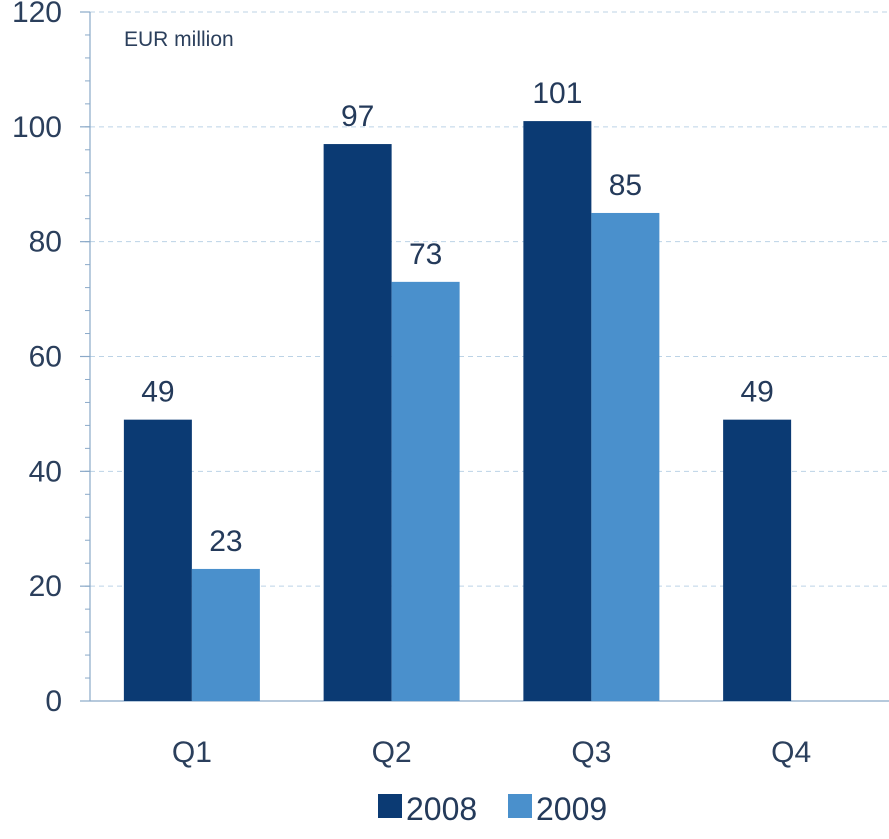 The image size is (889, 839). I want to click on data-label: 23, so click(225, 541).